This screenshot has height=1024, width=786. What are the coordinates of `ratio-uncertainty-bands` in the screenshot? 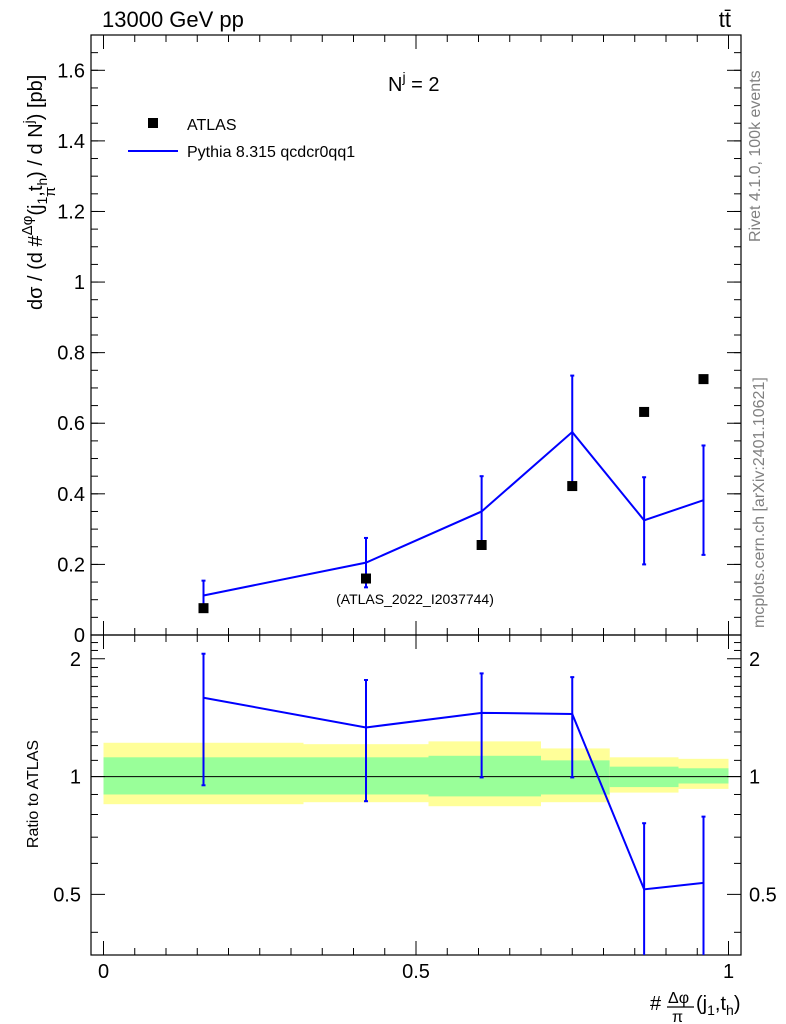 It's located at (416, 774).